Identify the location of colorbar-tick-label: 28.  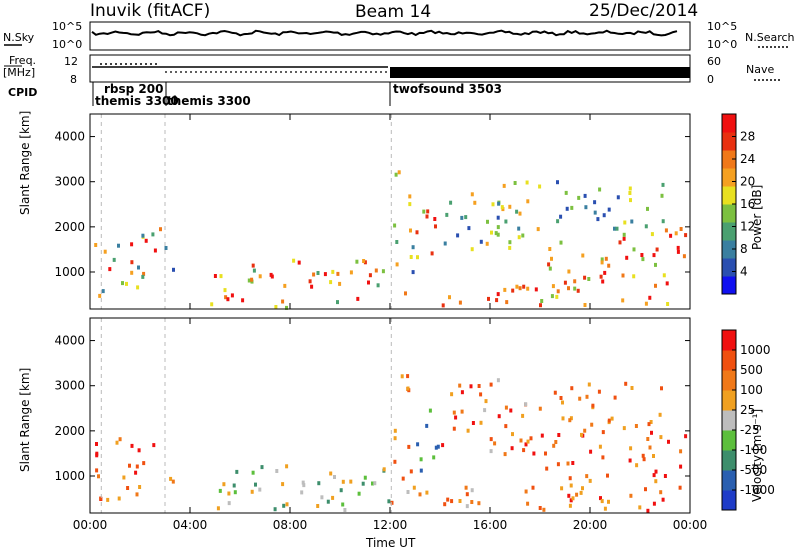
(747, 137).